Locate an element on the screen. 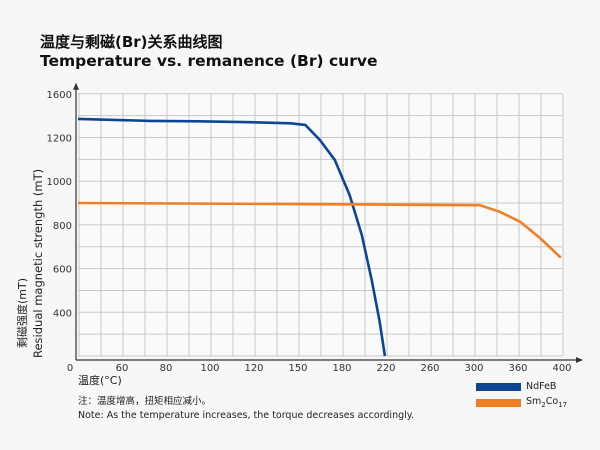 This screenshot has height=450, width=600. y-tick-label: 1000 is located at coordinates (59, 182).